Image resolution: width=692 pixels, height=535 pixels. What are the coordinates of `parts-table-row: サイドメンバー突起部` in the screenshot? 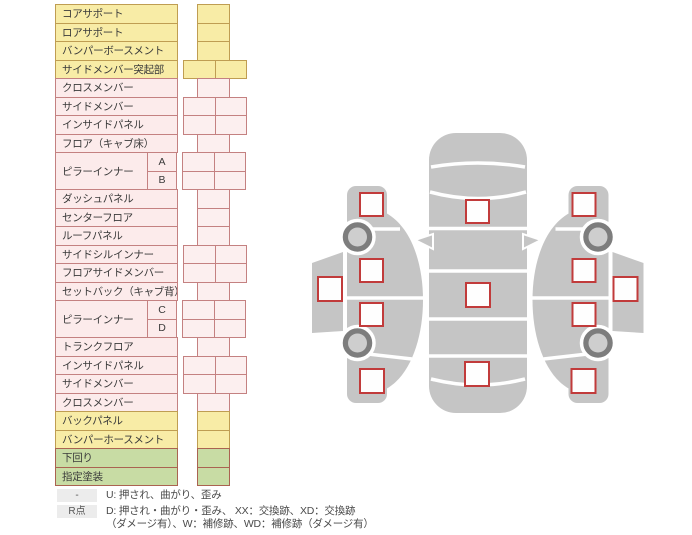 It's located at (151, 69).